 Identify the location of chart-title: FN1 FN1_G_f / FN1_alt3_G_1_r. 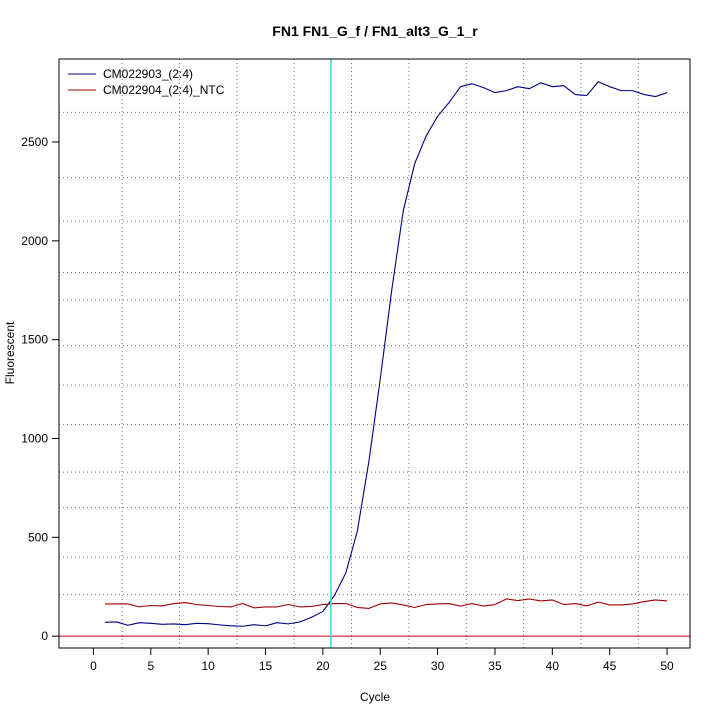
(375, 31).